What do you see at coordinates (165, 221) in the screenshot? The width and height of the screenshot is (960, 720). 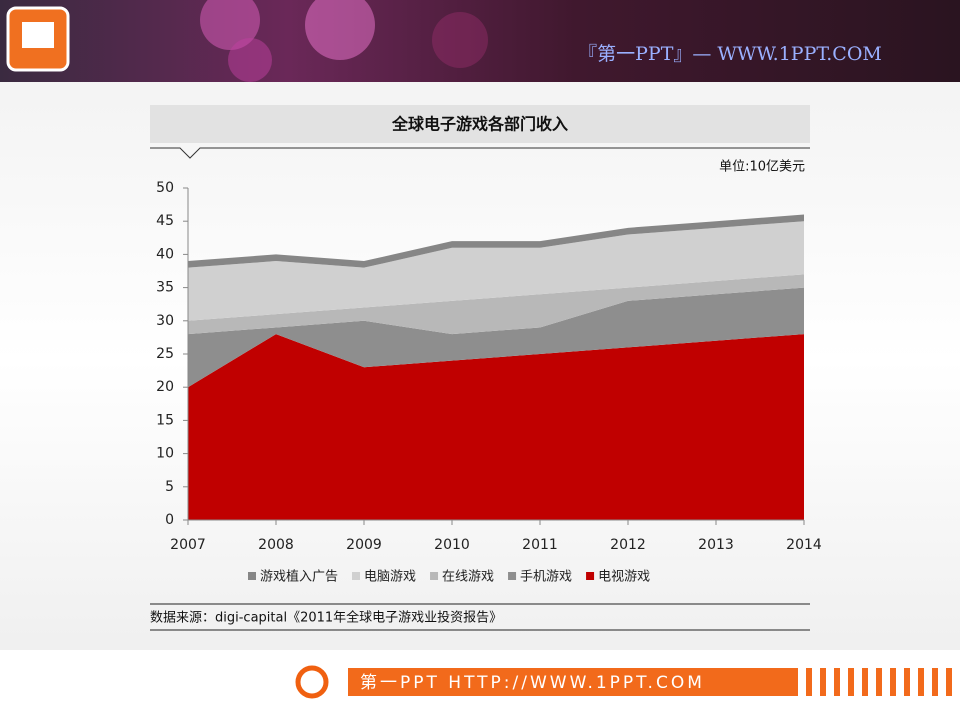 I see `y-tick-label: 45` at bounding box center [165, 221].